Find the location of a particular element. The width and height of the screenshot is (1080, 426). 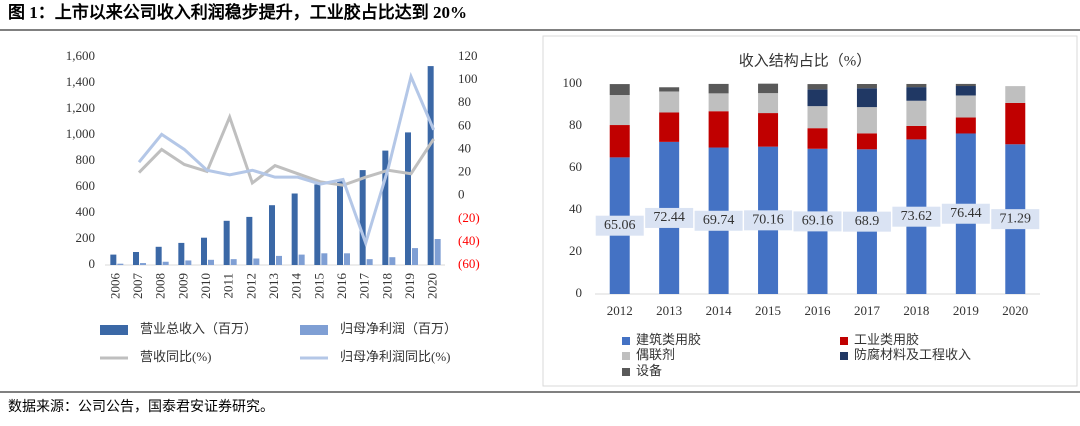

legend-label: 设备 is located at coordinates (649, 370).